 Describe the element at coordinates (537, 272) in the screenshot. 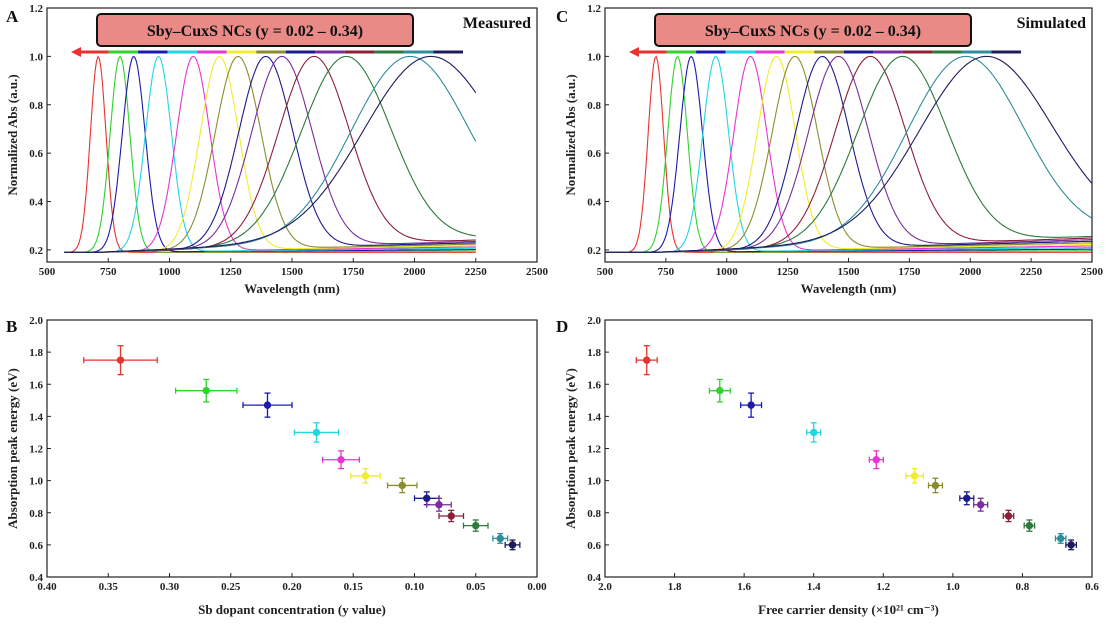

I see `x-tick-label: 2500` at that location.